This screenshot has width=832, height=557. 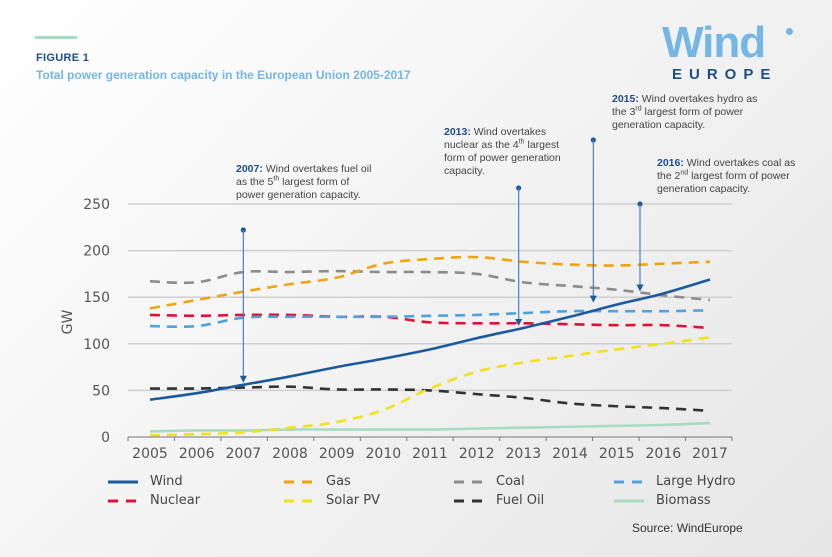 I want to click on annotation-year: 2007:, so click(x=249, y=169).